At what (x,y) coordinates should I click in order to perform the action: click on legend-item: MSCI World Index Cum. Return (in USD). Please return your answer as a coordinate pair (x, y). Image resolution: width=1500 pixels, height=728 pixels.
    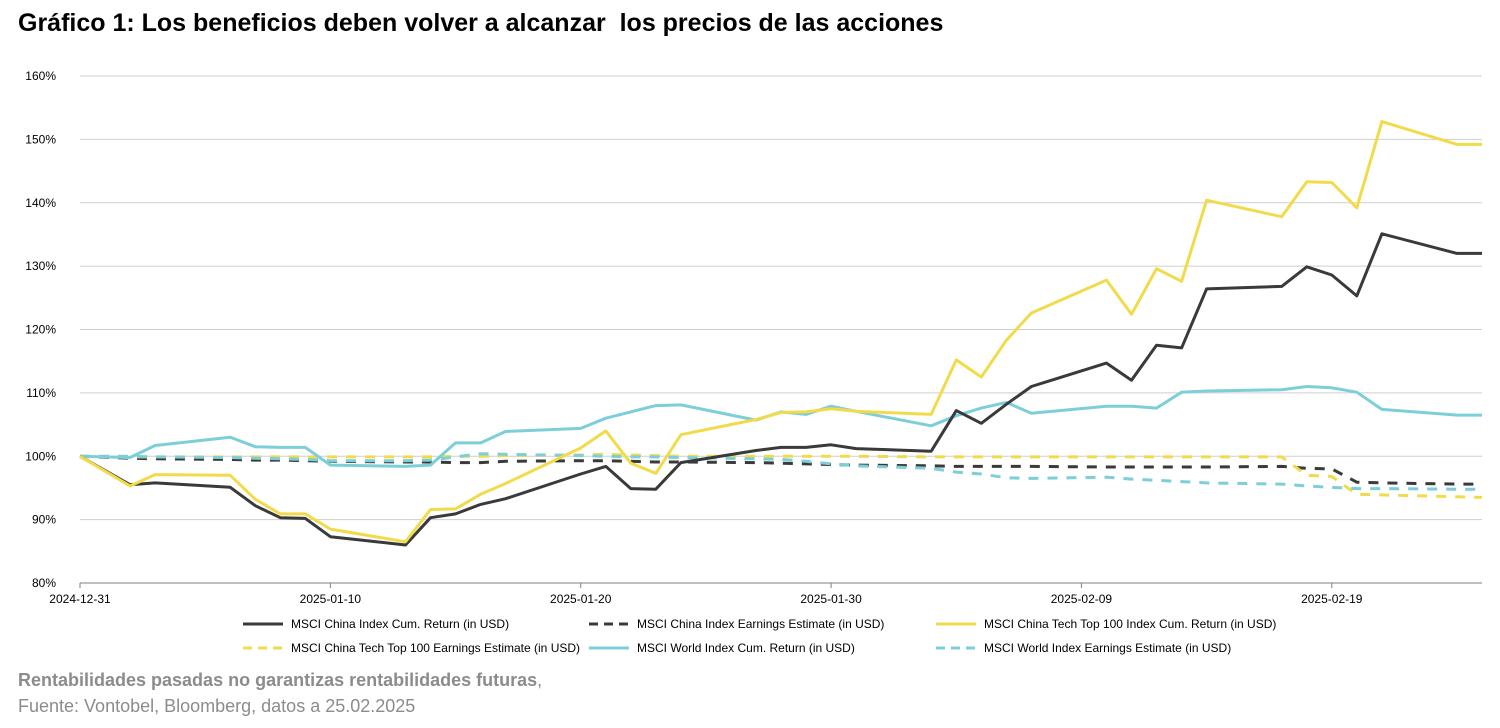
    Looking at the image, I should click on (722, 648).